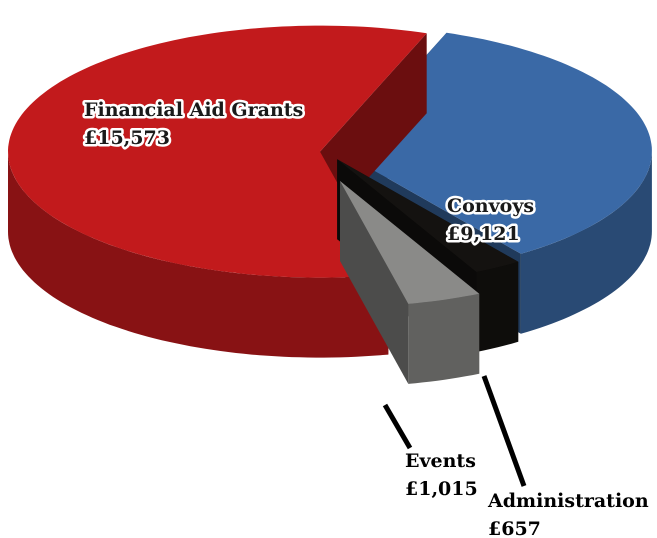 The width and height of the screenshot is (657, 538). I want to click on slice-label: Financial Aid Grants, so click(193, 110).